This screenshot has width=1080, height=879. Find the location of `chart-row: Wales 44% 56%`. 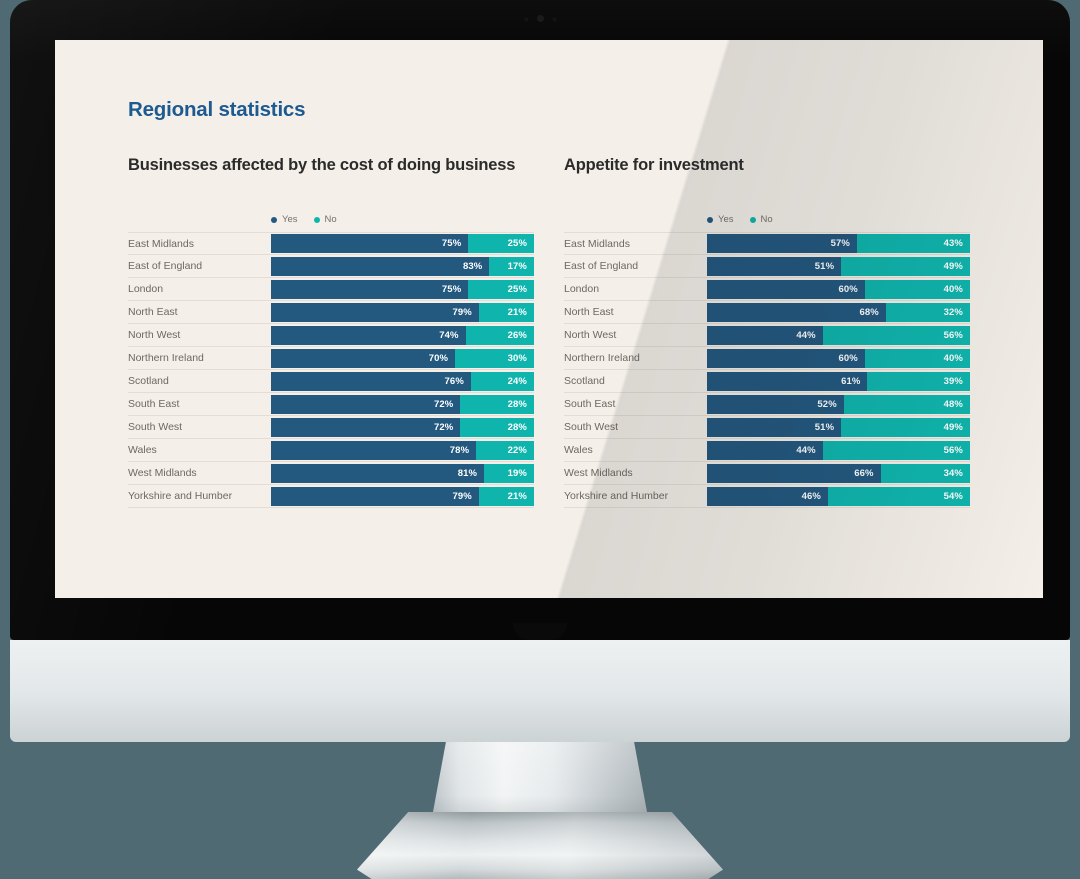

chart-row: Wales 44% 56% is located at coordinates (767, 450).